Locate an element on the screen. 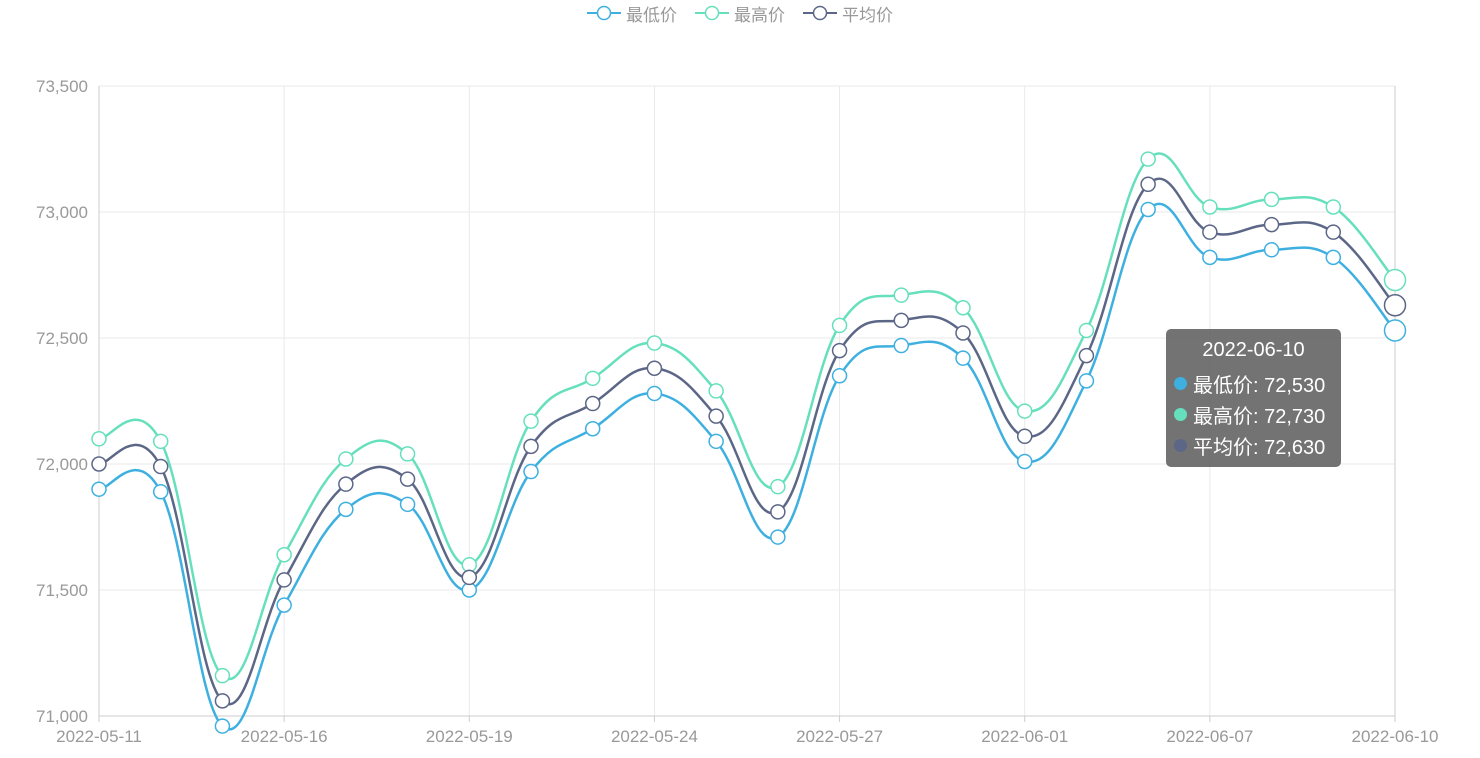  tooltip-value-min: 最低价: 72,530 is located at coordinates (1259, 386).